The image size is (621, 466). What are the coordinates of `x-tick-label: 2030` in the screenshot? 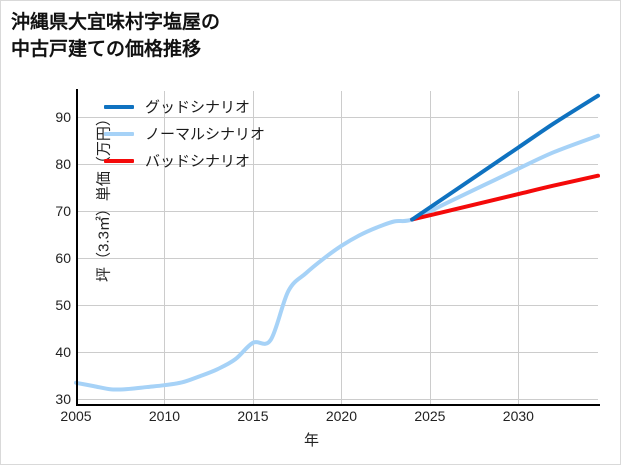 It's located at (518, 416).